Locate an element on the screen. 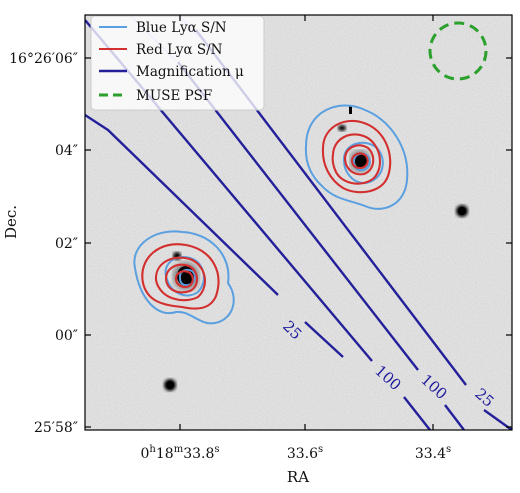  y-tick-labels: 16°26′06″ 04″ 02″ 00″ 25′58″ is located at coordinates (43, 243).